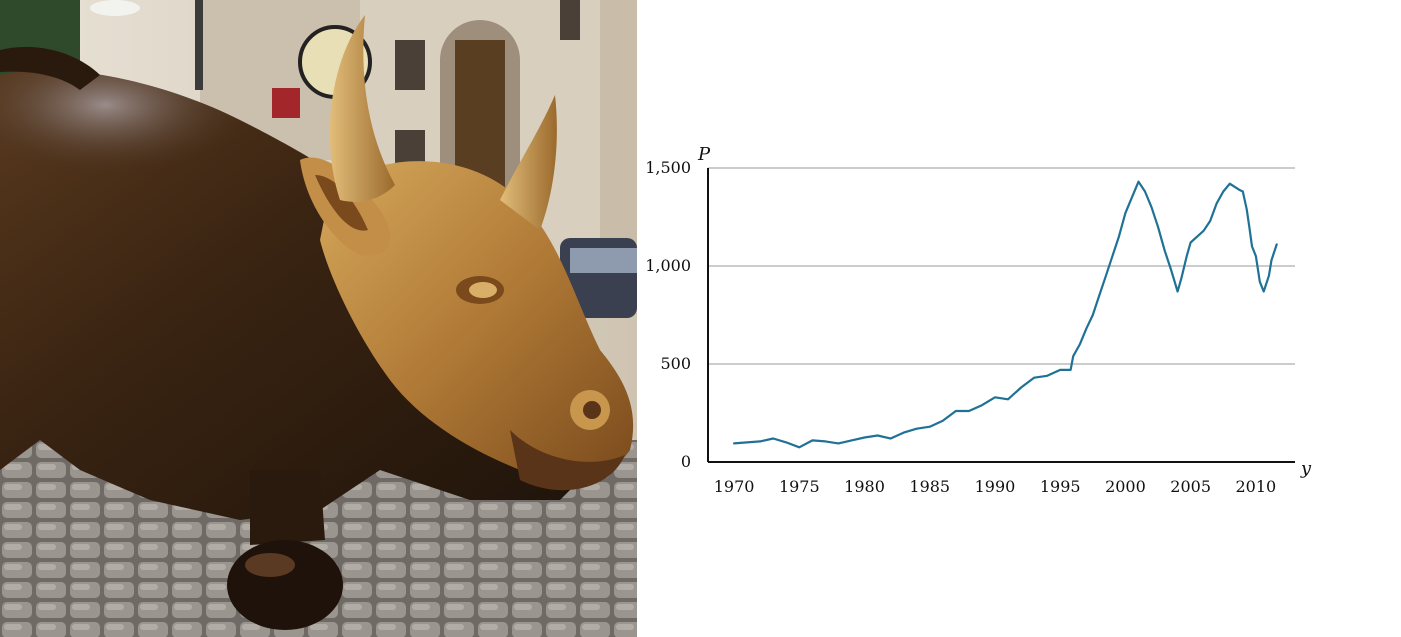 This screenshot has height=637, width=1401. Describe the element at coordinates (864, 486) in the screenshot. I see `x-tick-label: 1980` at that location.